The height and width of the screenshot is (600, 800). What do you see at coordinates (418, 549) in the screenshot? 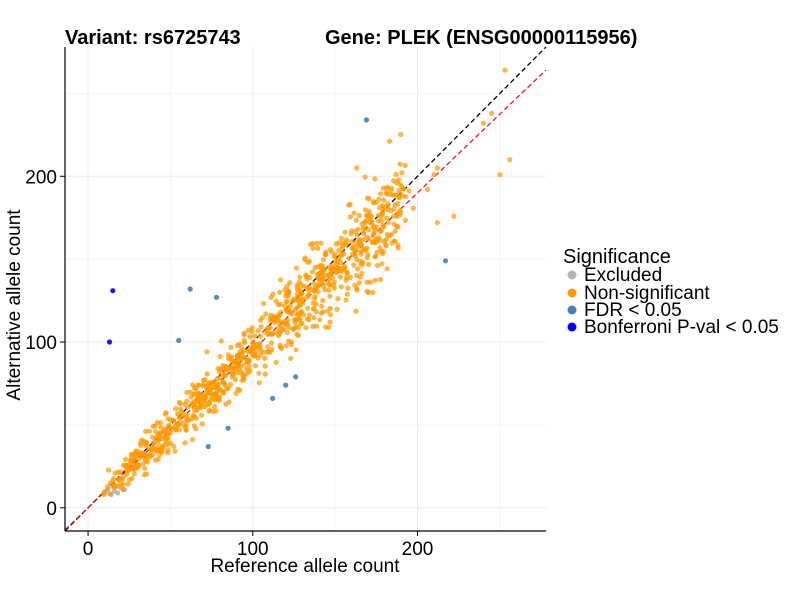
I see `x-tick-label: 200` at bounding box center [418, 549].